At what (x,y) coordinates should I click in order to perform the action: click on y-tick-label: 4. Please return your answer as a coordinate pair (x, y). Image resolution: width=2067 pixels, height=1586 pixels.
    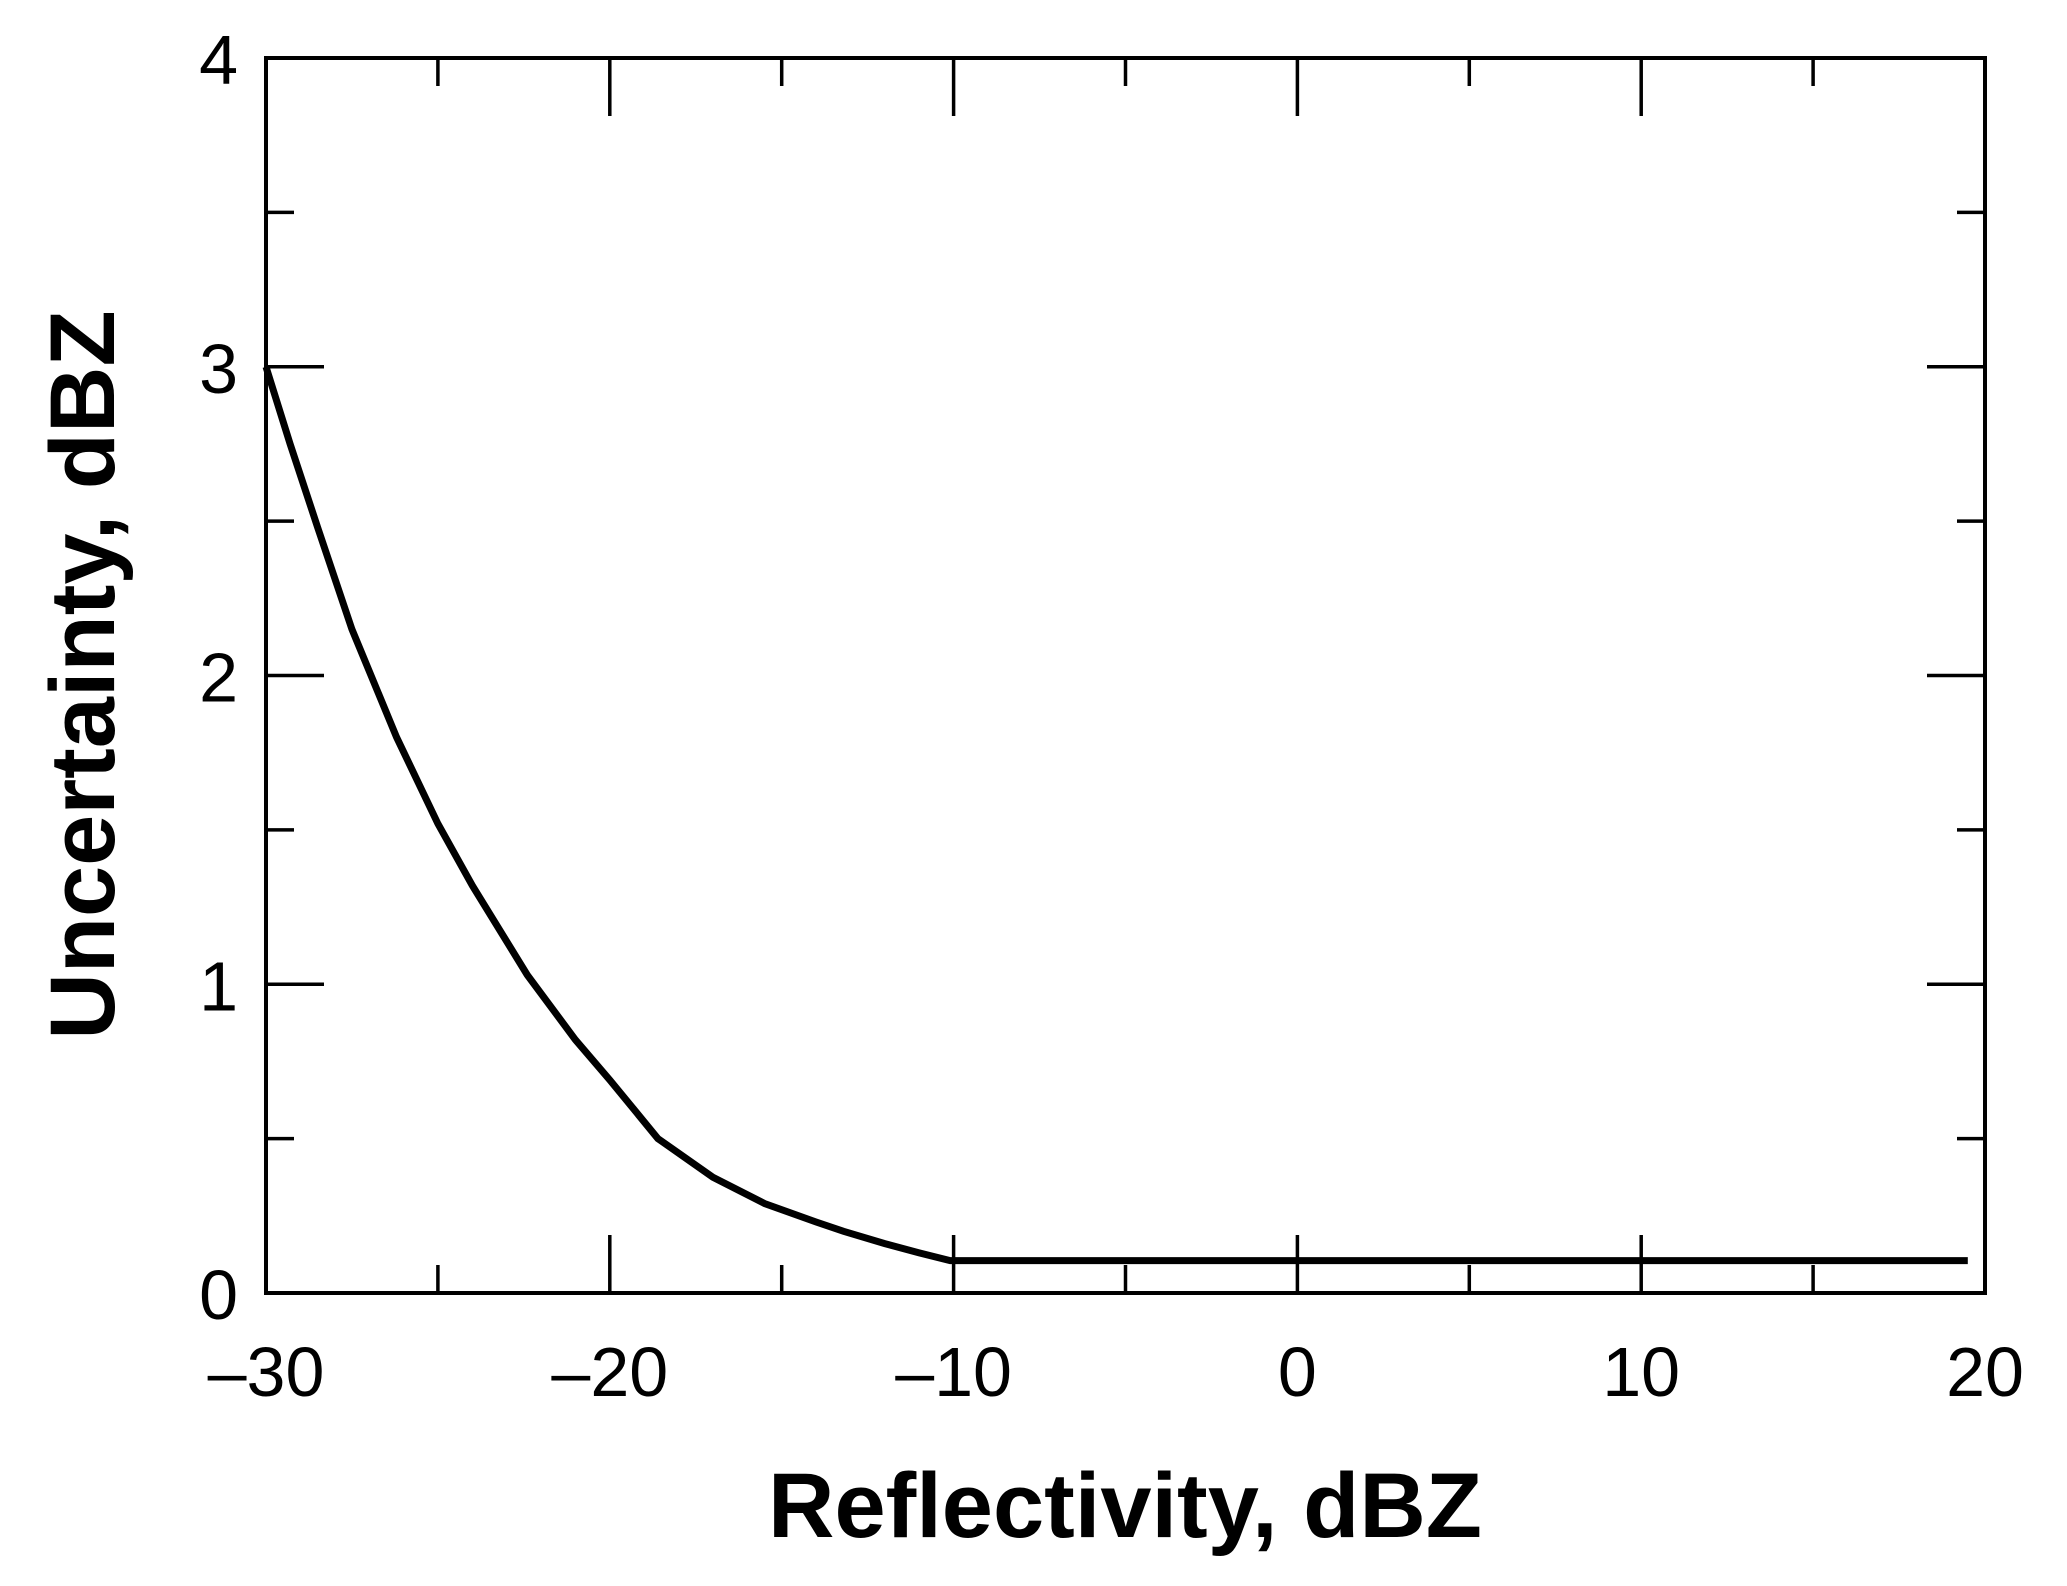
    Looking at the image, I should click on (218, 60).